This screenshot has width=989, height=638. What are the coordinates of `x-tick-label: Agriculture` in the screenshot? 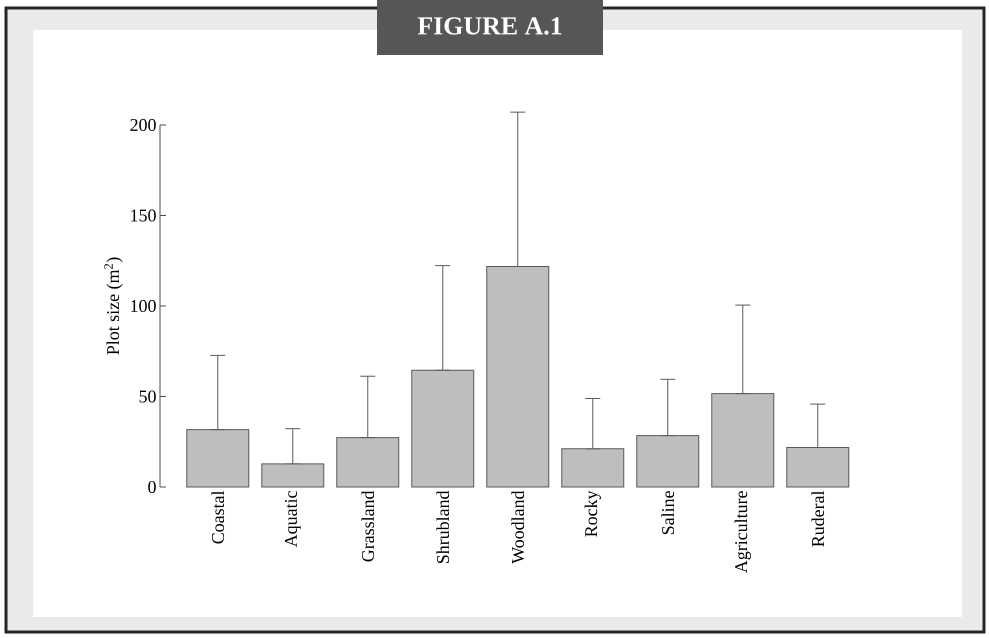 It's located at (742, 532).